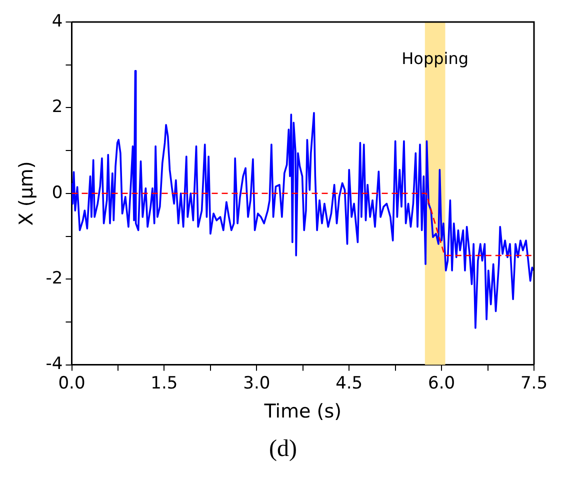  Describe the element at coordinates (26, 193) in the screenshot. I see `y-axis-title: X (μm)` at that location.